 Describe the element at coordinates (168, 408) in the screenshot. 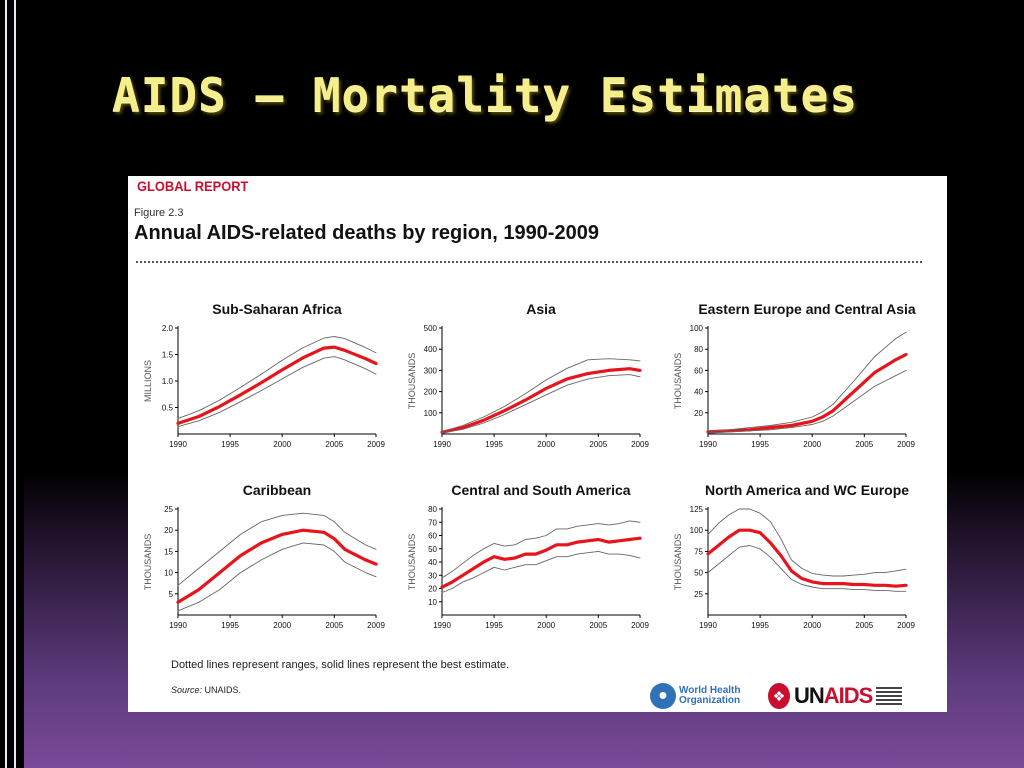

I see `y-tick-label: 0.5` at that location.